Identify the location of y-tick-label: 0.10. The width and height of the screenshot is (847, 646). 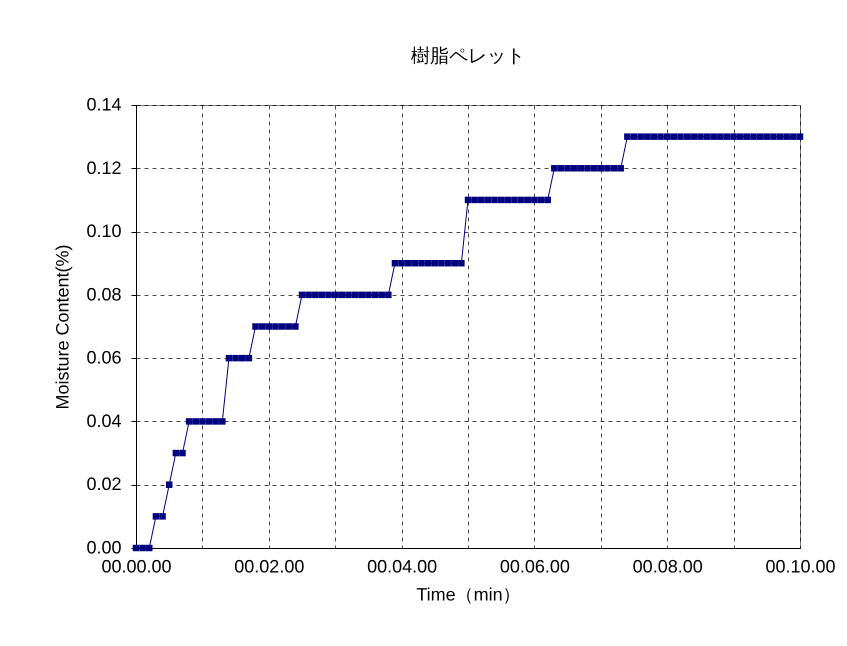
(104, 231).